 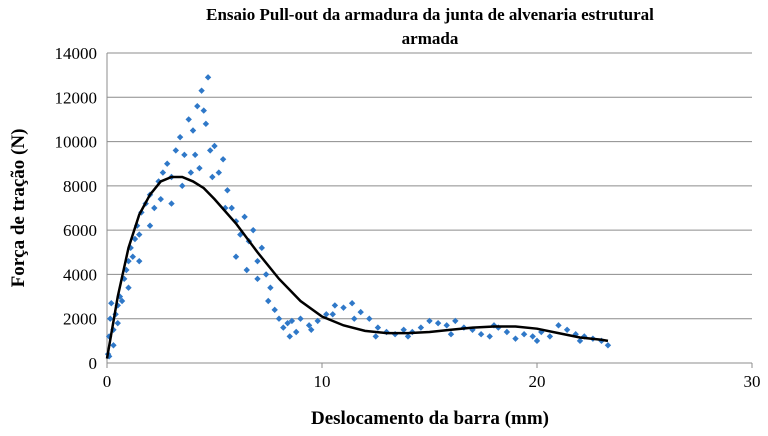 I want to click on x-tick-label: 10, so click(x=322, y=381).